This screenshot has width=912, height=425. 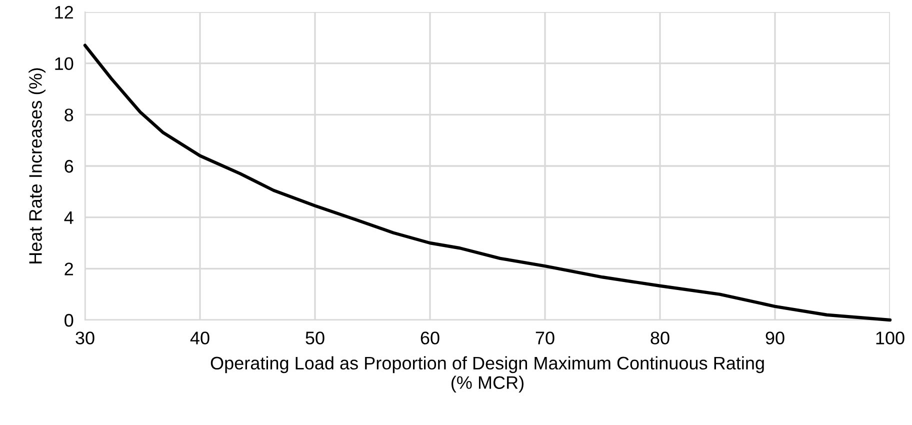 I want to click on x-axis-title: Operating Load as Proportion of Design Maximum Continuous Rating (% MCR), so click(x=487, y=374).